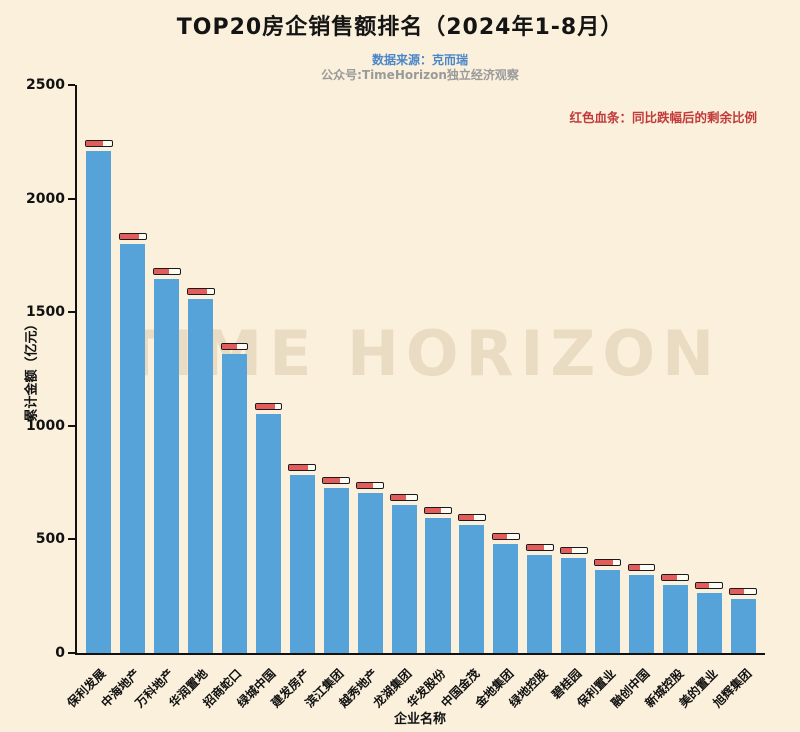  I want to click on y-tick-label-2000: 2000, so click(45, 198).